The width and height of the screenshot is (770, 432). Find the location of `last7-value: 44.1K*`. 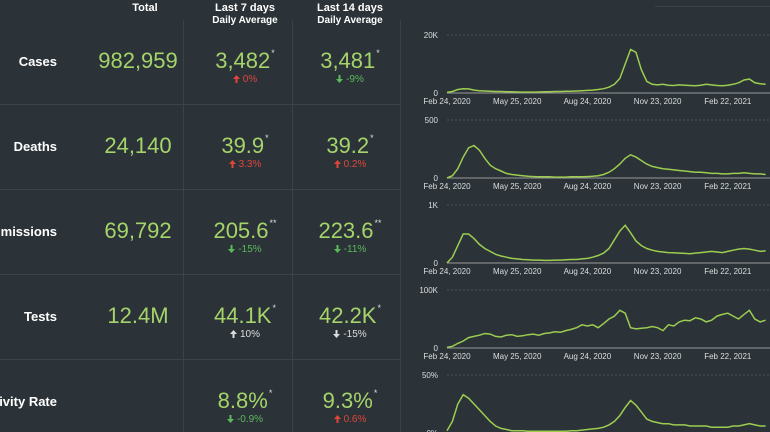

last7-value: 44.1K* is located at coordinates (245, 316).